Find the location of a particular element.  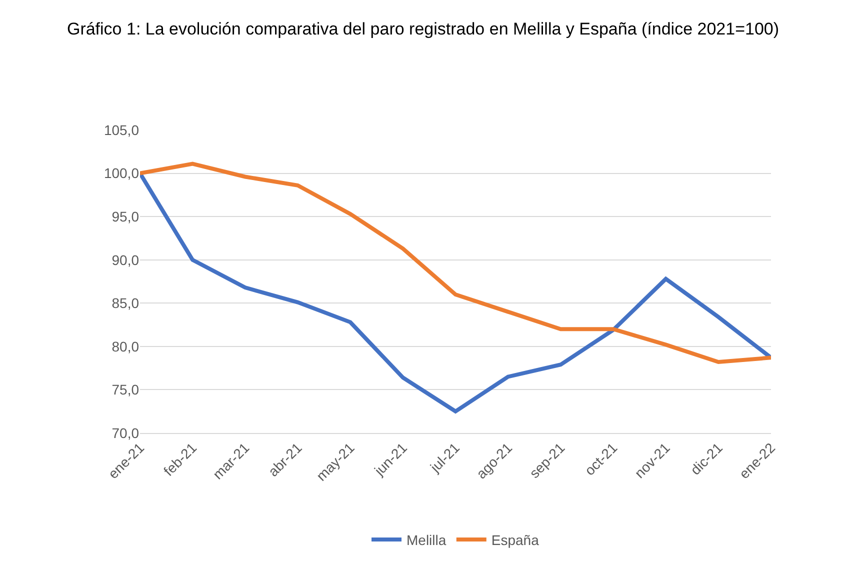

legend-label: España is located at coordinates (515, 540).